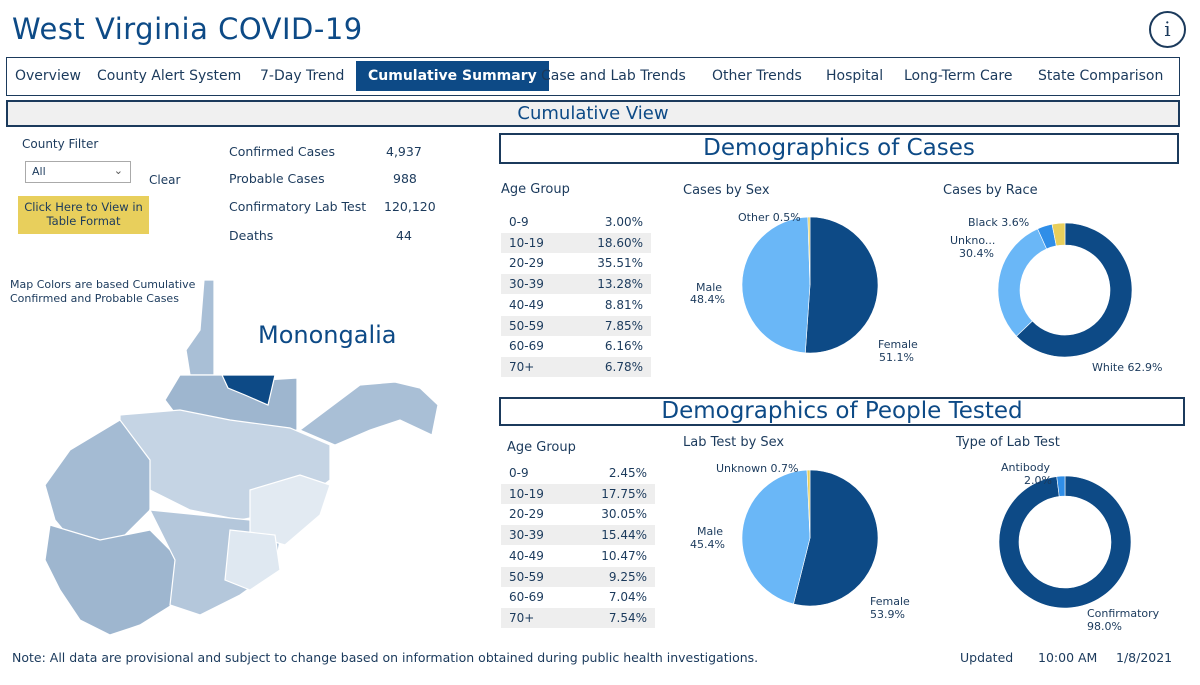 Image resolution: width=1200 pixels, height=685 pixels. Describe the element at coordinates (252, 560) in the screenshot. I see `map-region-greenbrier` at that location.